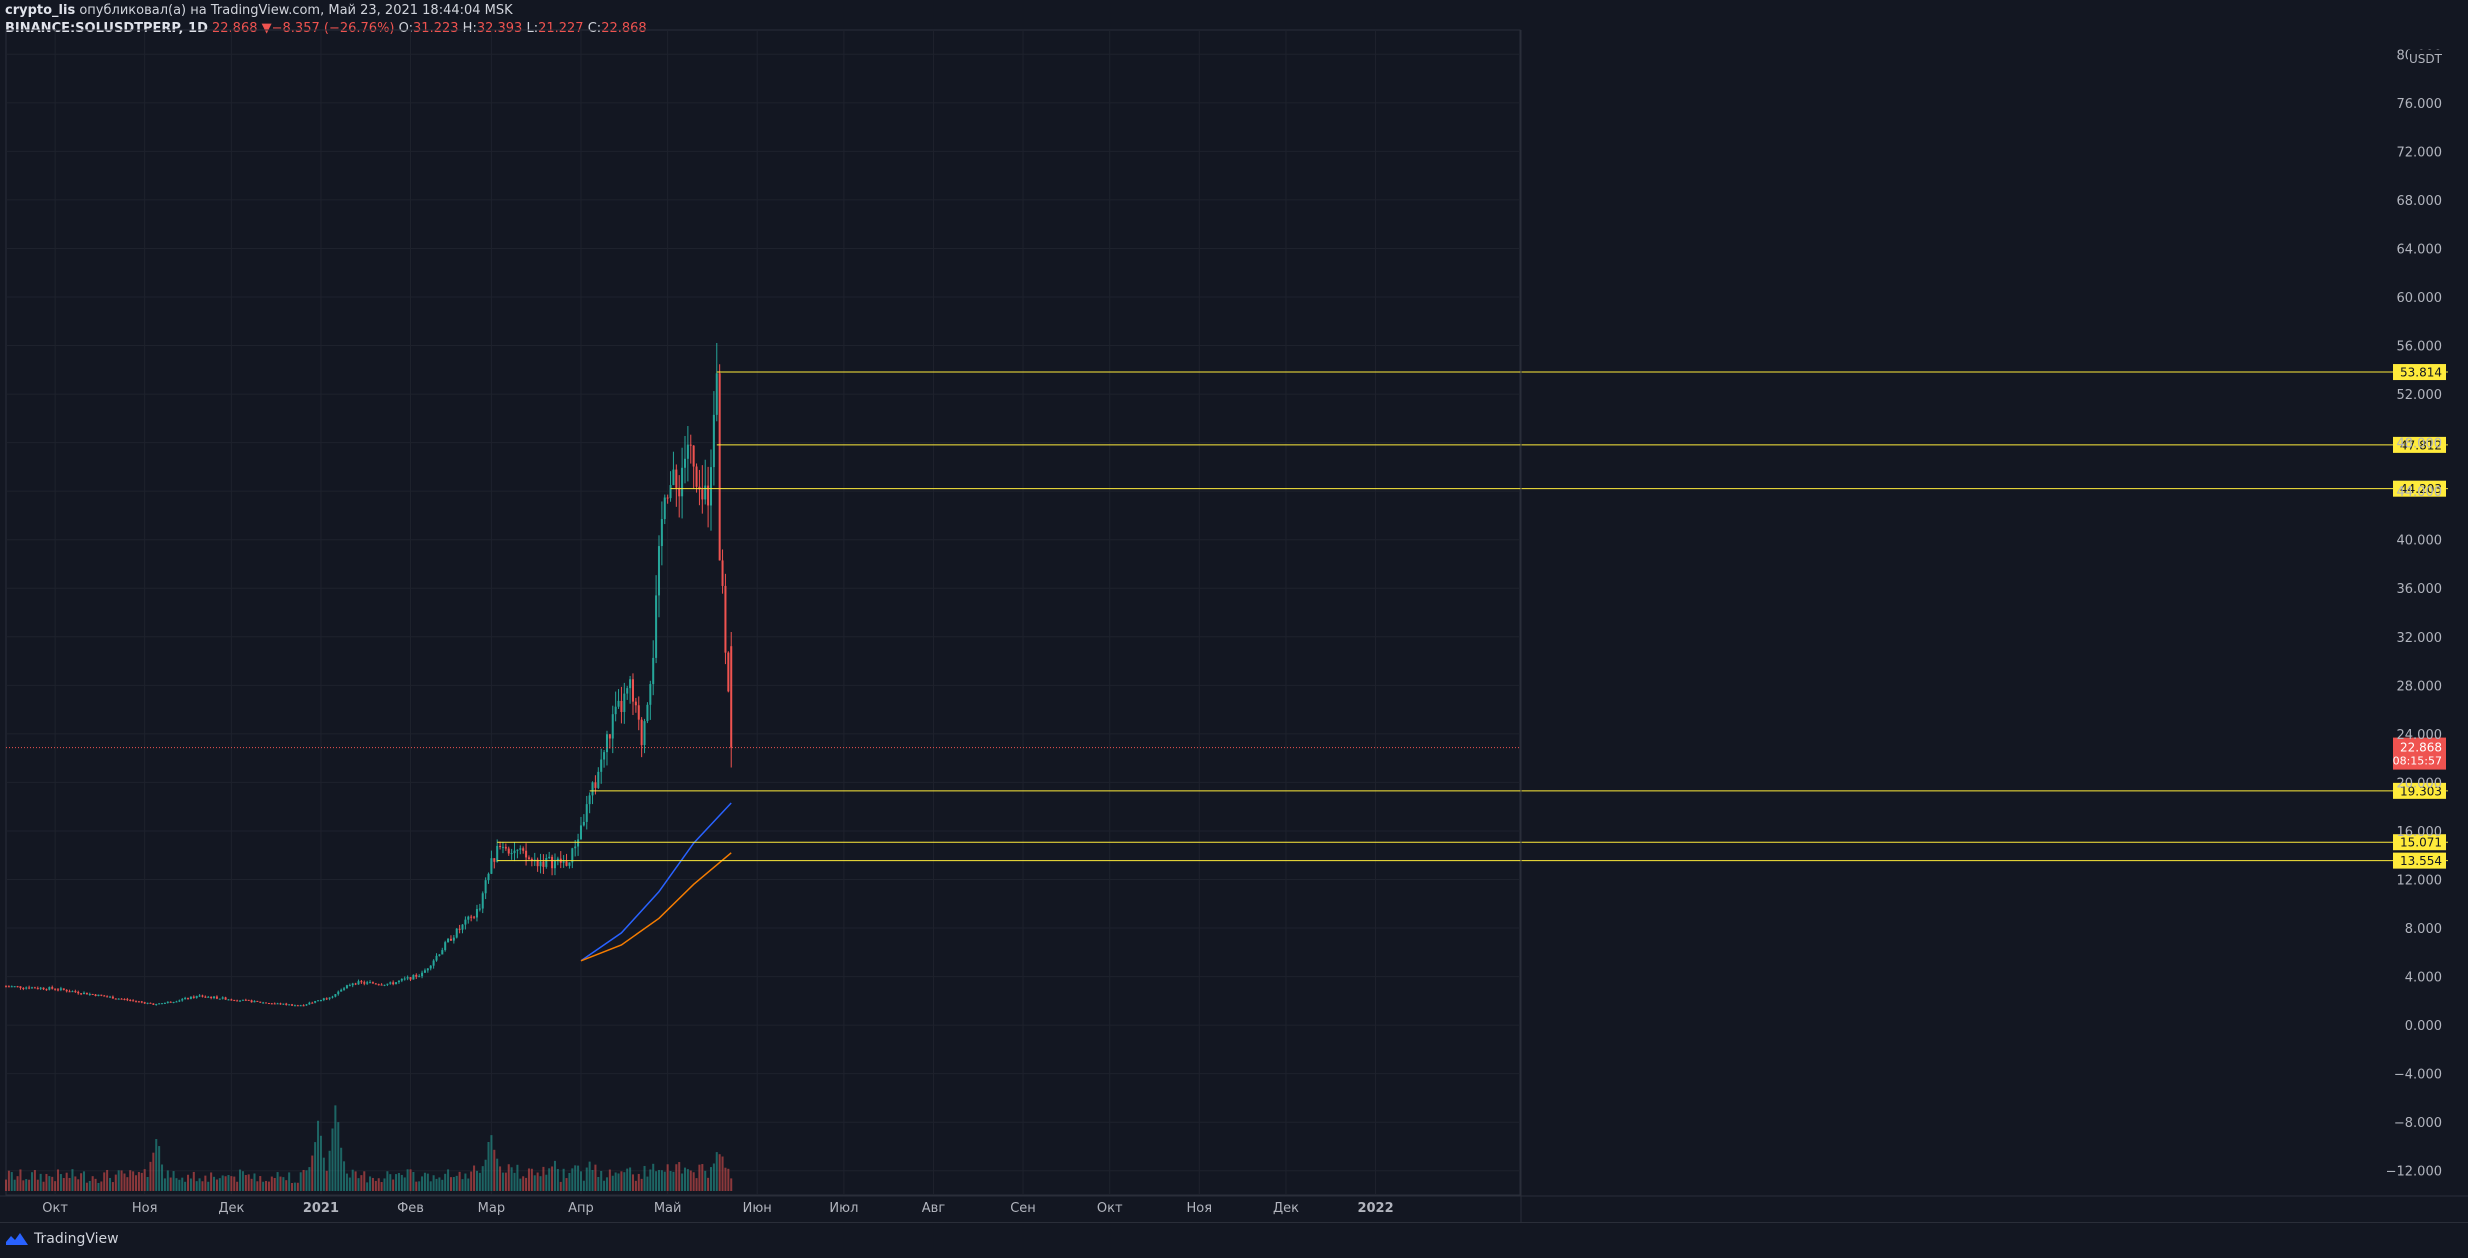  I want to click on symbol-label: BINANCE:SOLUSDTPERP, 1D, so click(106, 28).